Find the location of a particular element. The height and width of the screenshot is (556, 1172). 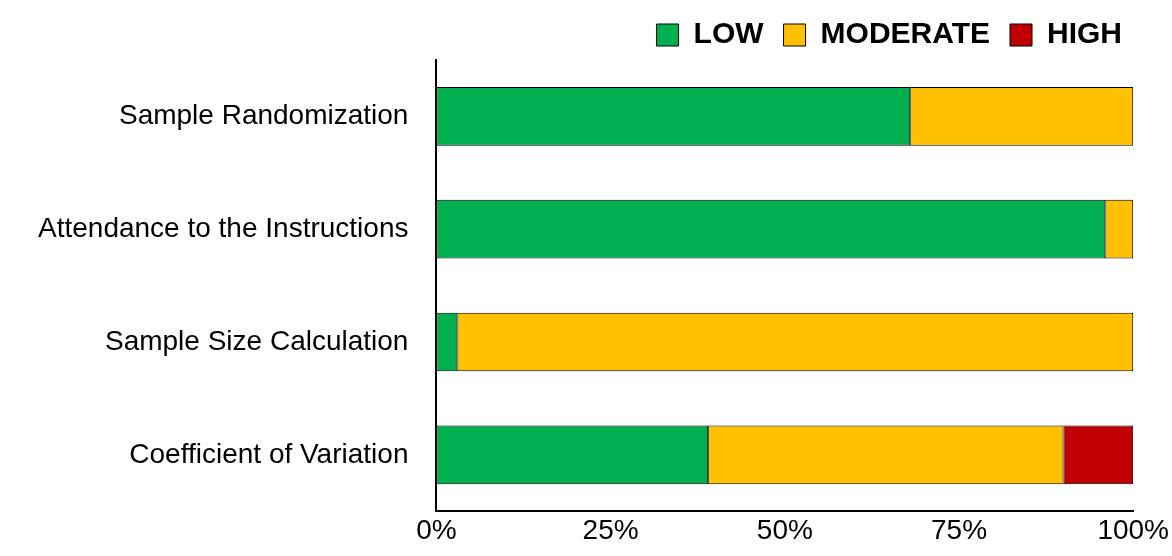

x-tick-label: 25% is located at coordinates (610, 529).